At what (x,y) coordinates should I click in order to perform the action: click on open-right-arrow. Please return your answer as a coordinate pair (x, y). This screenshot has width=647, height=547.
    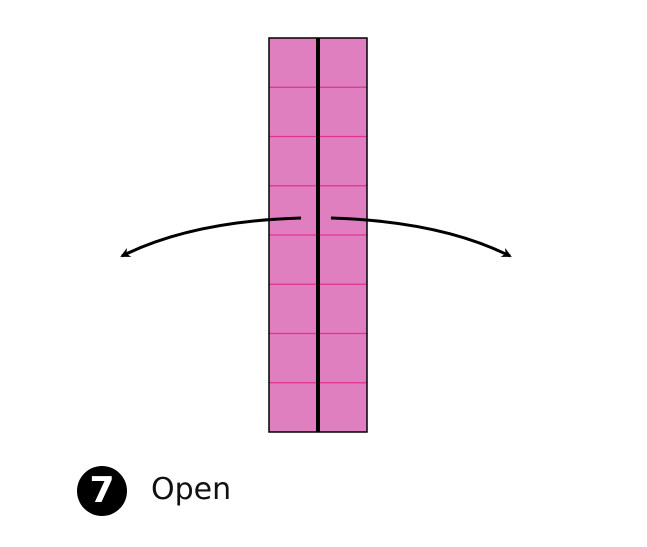
    Looking at the image, I should click on (421, 237).